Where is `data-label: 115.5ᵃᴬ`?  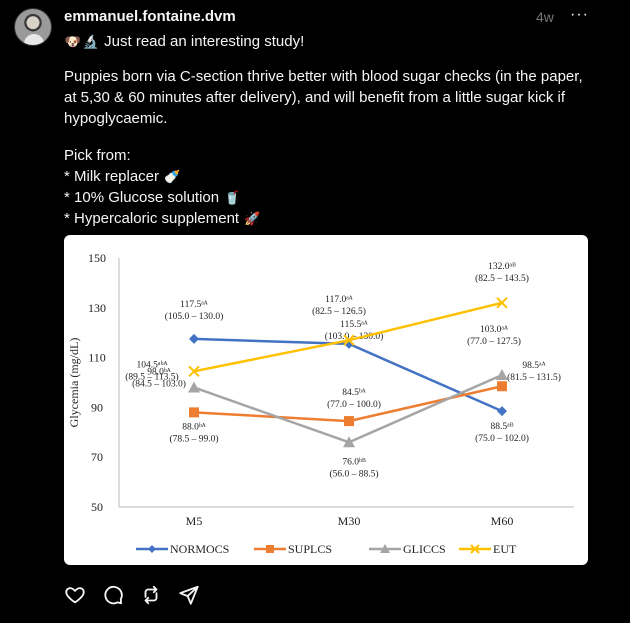 data-label: 115.5ᵃᴬ is located at coordinates (354, 325).